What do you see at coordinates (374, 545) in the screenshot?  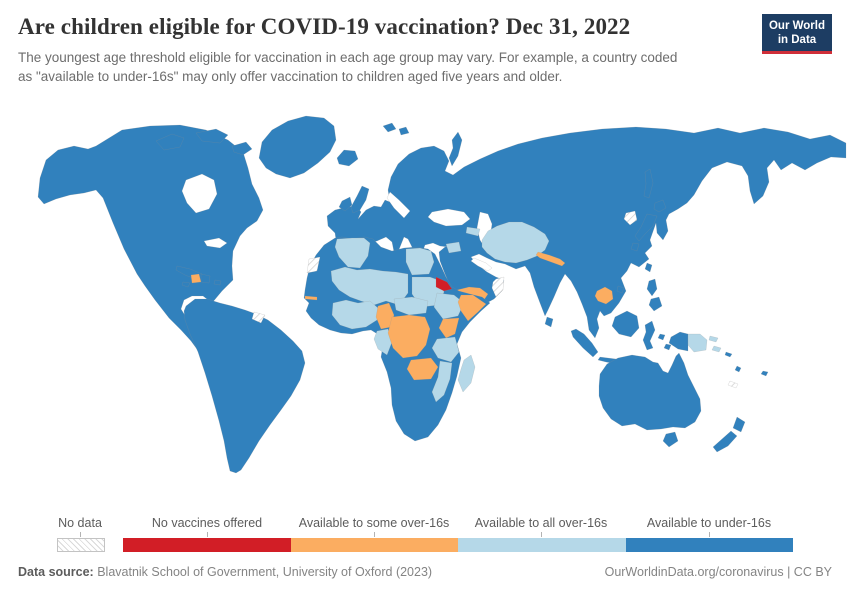 I see `legend-bin-some-over-16s` at bounding box center [374, 545].